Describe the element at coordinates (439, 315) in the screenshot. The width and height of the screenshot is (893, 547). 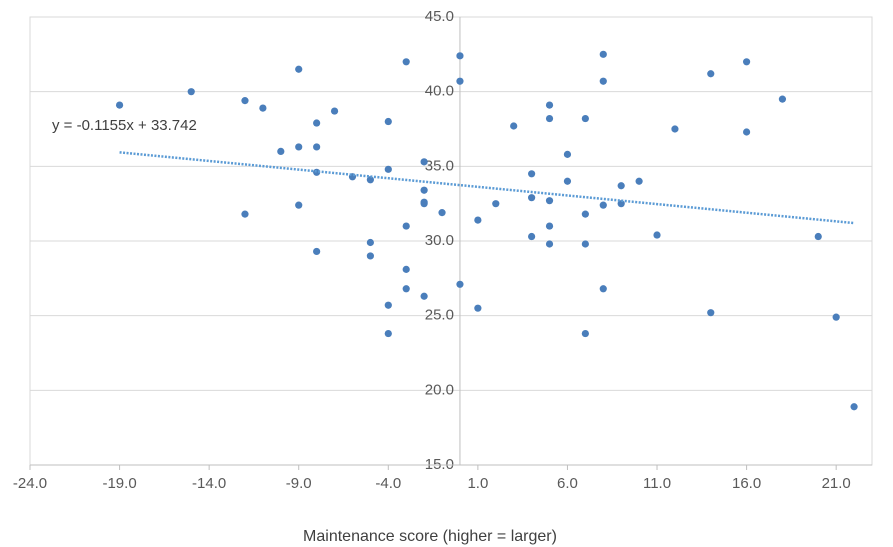
I see `y-tick-label: 25.0` at that location.